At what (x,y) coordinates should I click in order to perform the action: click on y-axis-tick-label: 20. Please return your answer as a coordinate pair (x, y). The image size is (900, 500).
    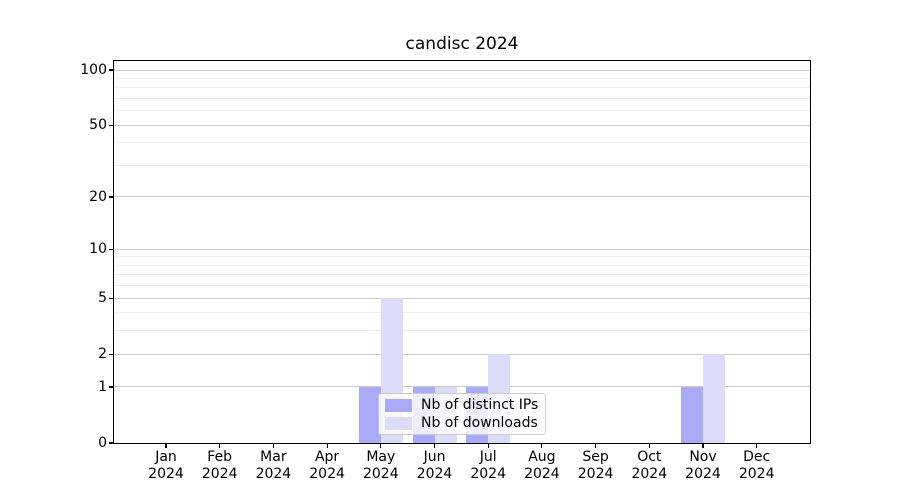
    Looking at the image, I should click on (98, 196).